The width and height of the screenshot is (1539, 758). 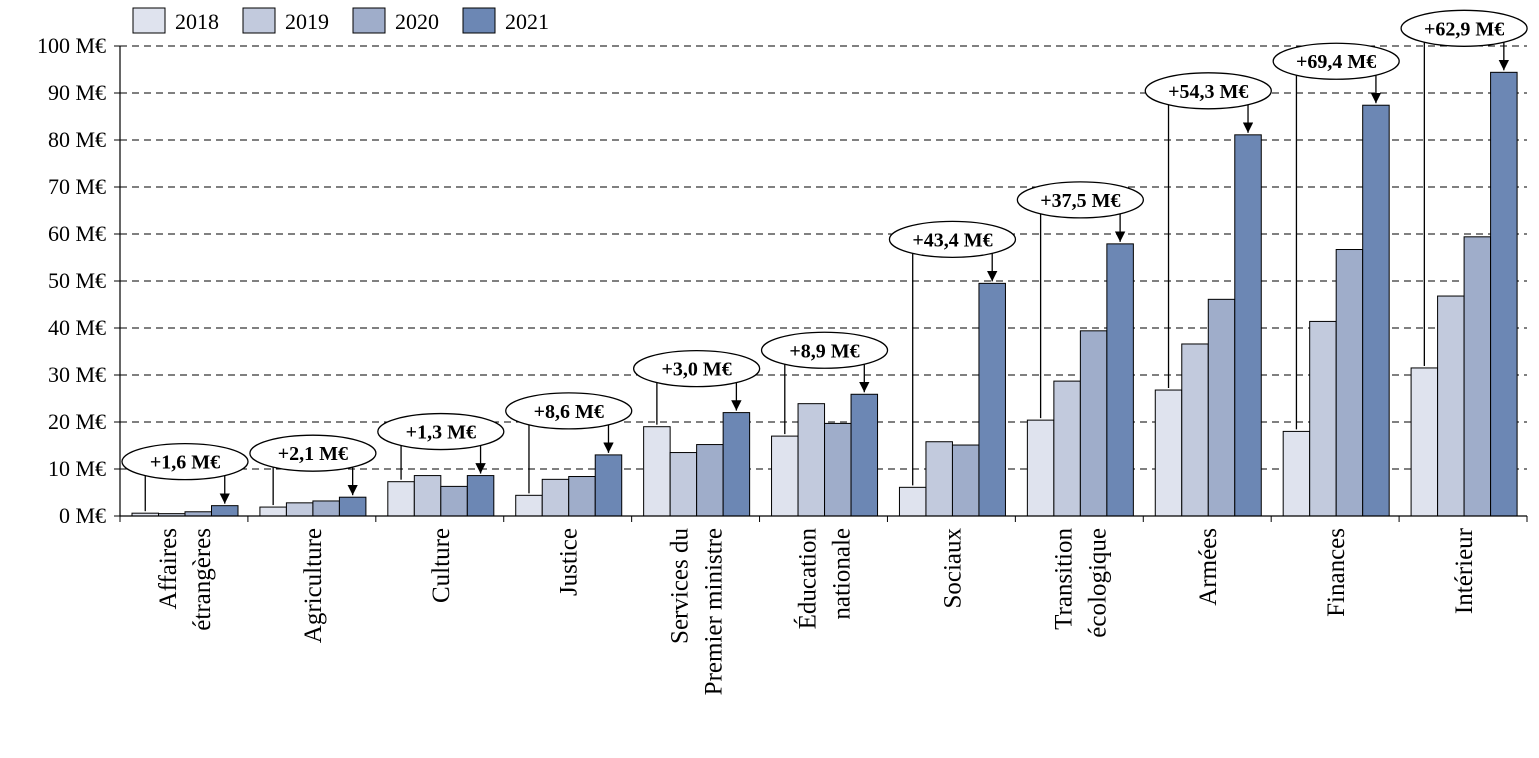 What do you see at coordinates (77, 421) in the screenshot?
I see `y-tick-label: 20 M€` at bounding box center [77, 421].